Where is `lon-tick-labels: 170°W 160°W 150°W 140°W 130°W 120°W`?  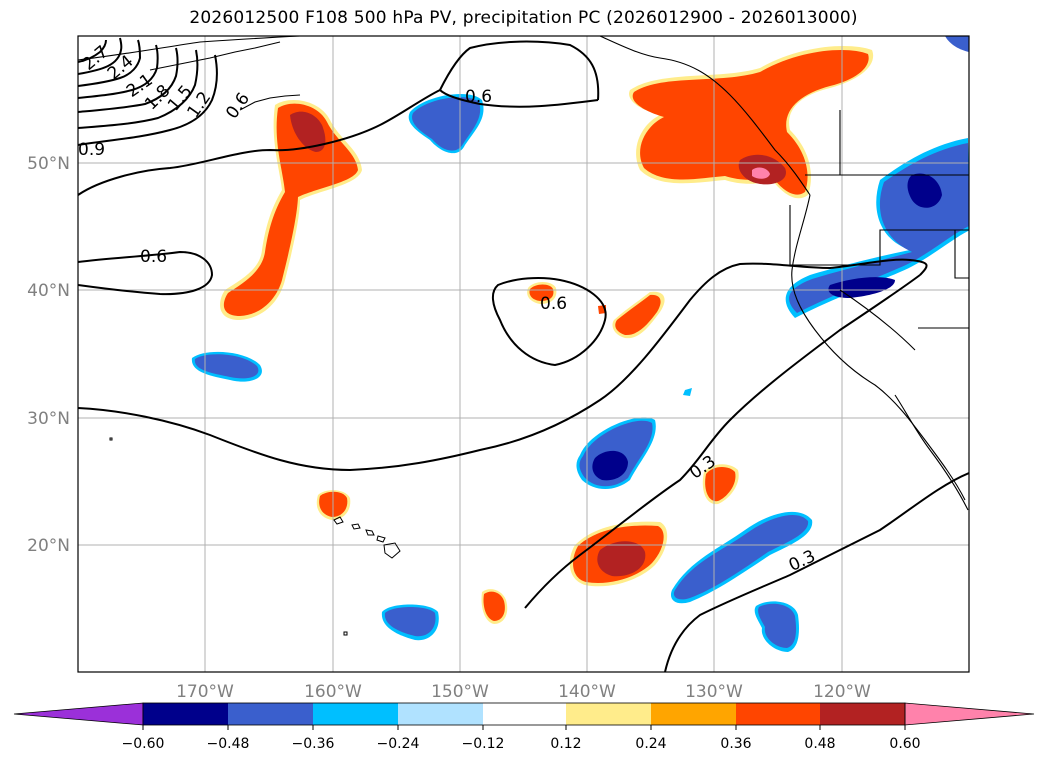
lon-tick-labels: 170°W 160°W 150°W 140°W 130°W 120°W is located at coordinates (523, 692).